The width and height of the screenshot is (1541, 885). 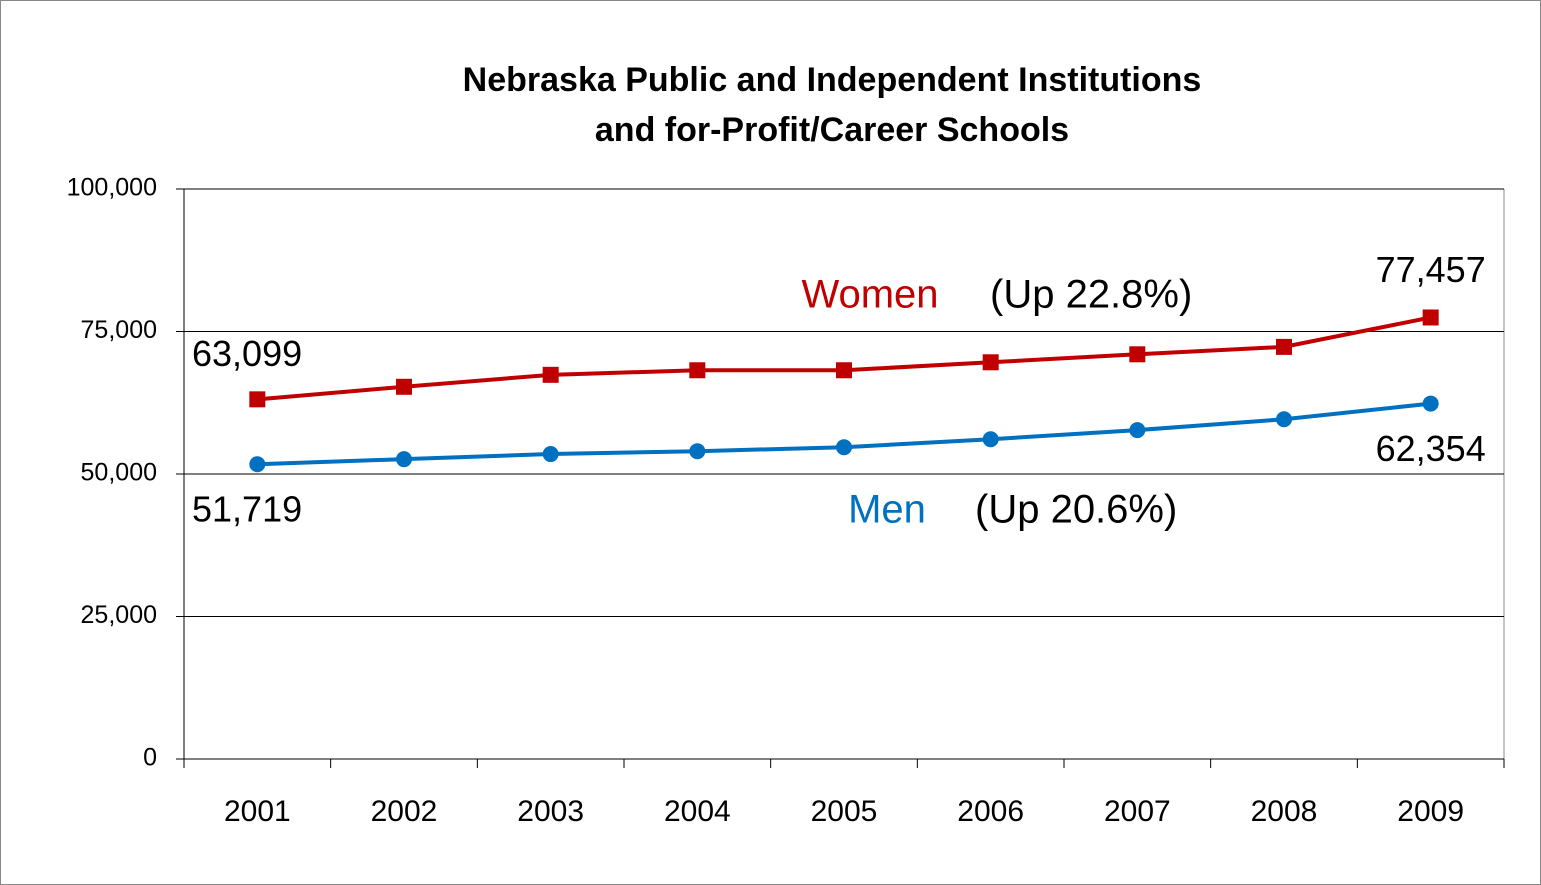 What do you see at coordinates (257, 811) in the screenshot?
I see `x-tick-label: 2001` at bounding box center [257, 811].